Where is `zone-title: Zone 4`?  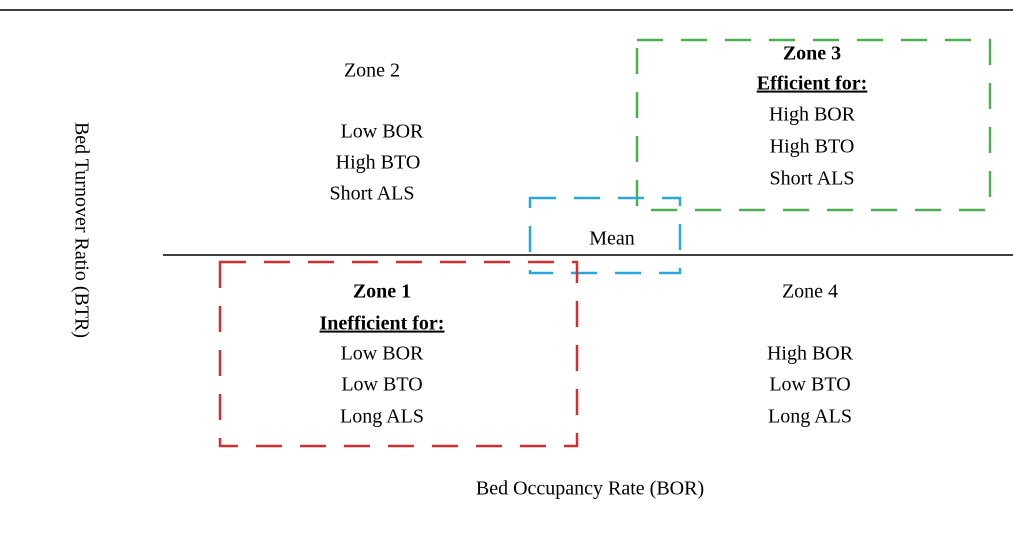 zone-title: Zone 4 is located at coordinates (810, 292).